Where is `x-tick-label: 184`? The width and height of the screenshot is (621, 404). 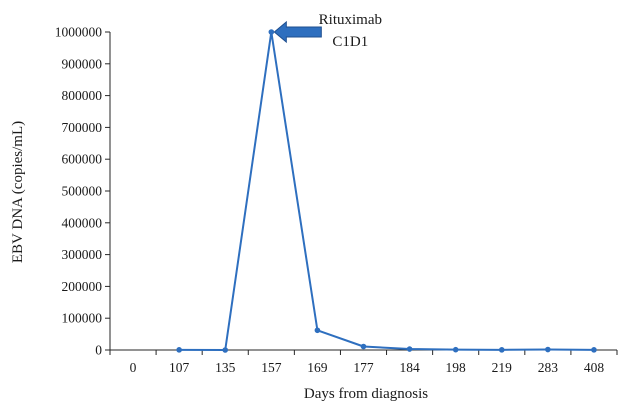 x-tick-label: 184 is located at coordinates (409, 367).